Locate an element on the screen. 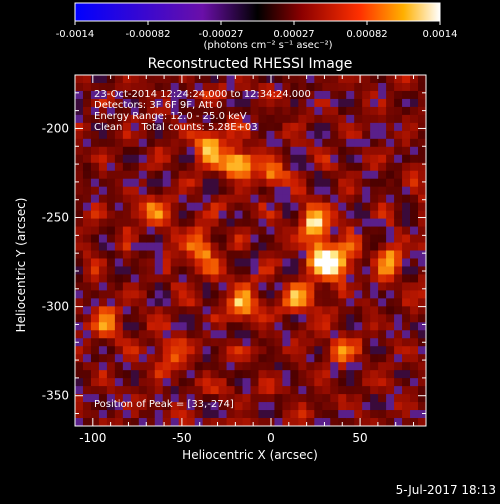  x-axis-label: Heliocentric X (arcsec) is located at coordinates (250, 455).